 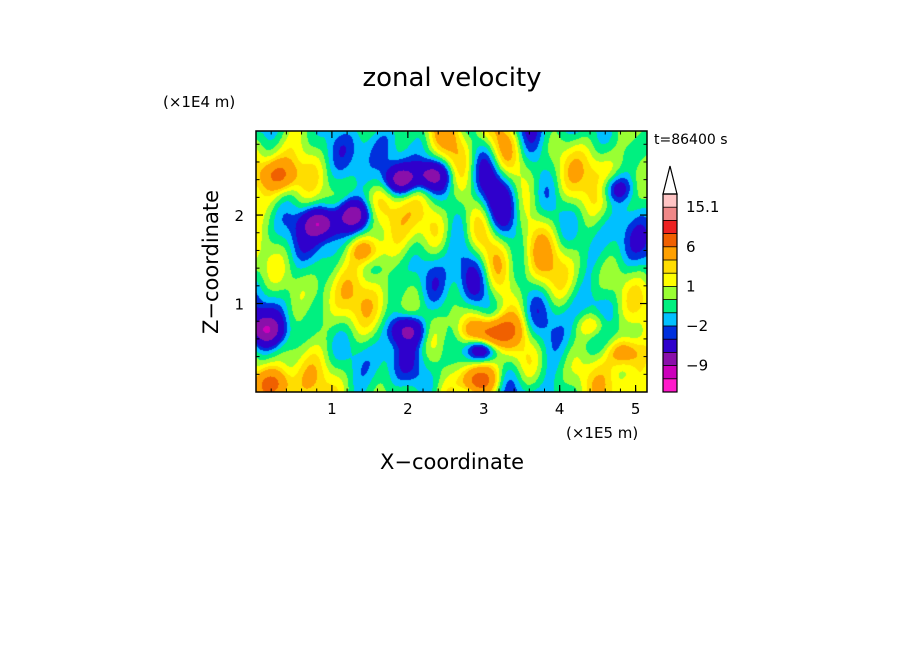 I want to click on colorbar-frame, so click(x=670, y=293).